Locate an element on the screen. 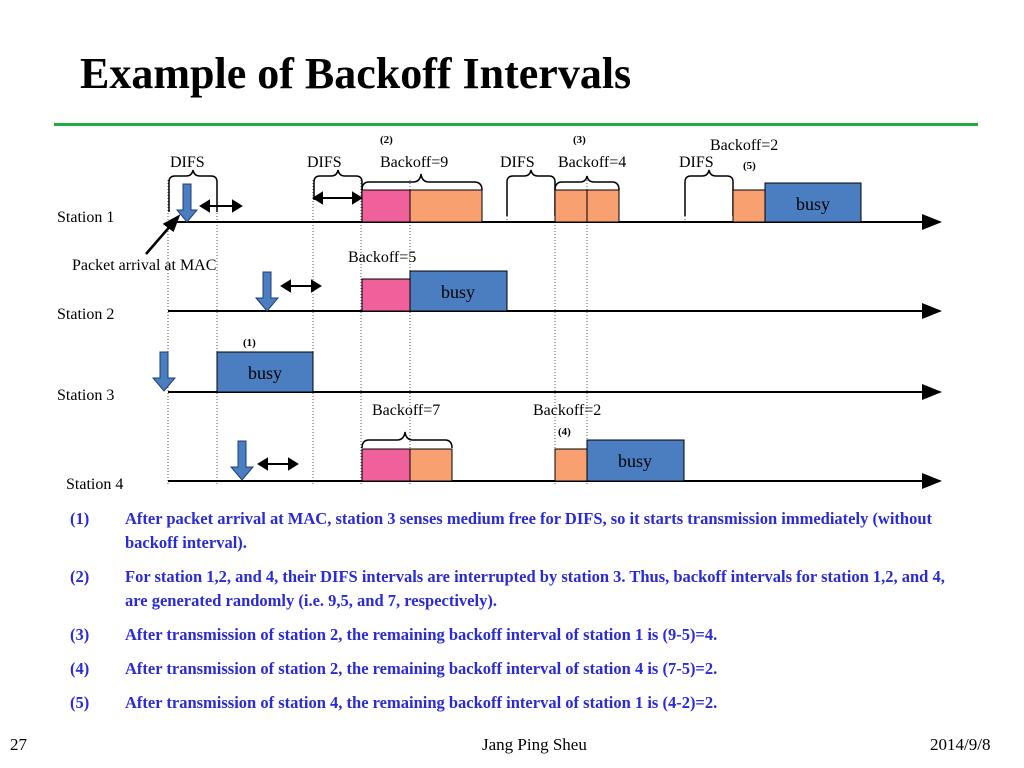 The height and width of the screenshot is (768, 1024). station1-backoff-pink is located at coordinates (386, 206).